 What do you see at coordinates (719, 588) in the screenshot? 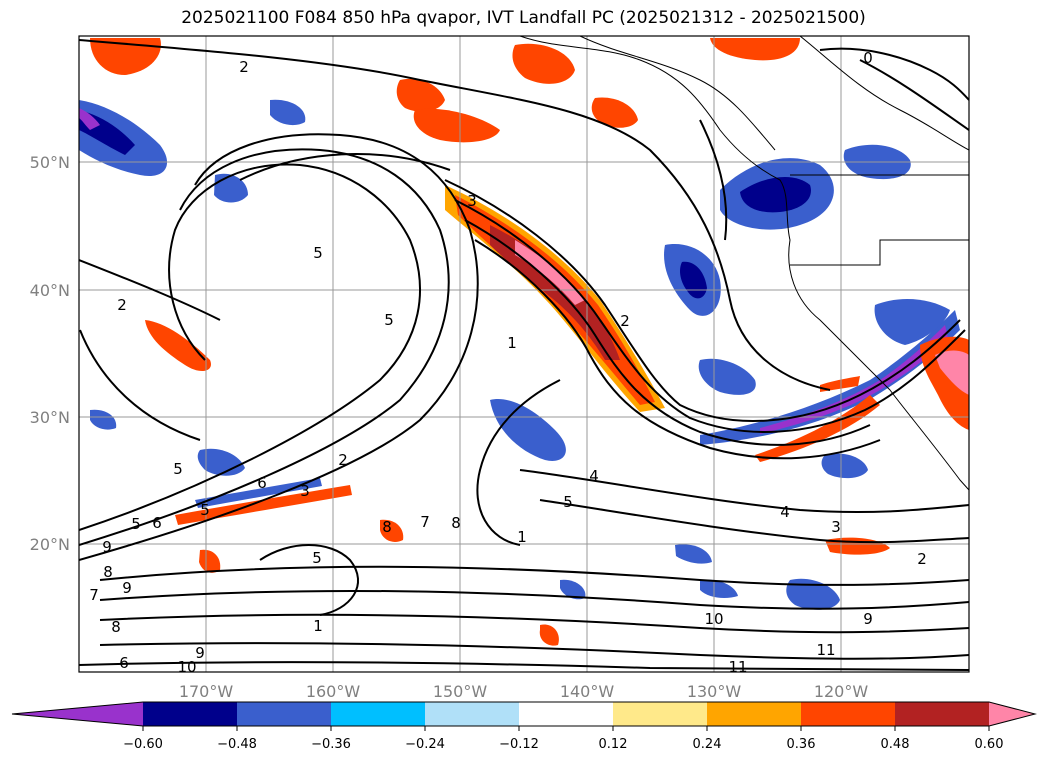
I see `neg-south5` at bounding box center [719, 588].